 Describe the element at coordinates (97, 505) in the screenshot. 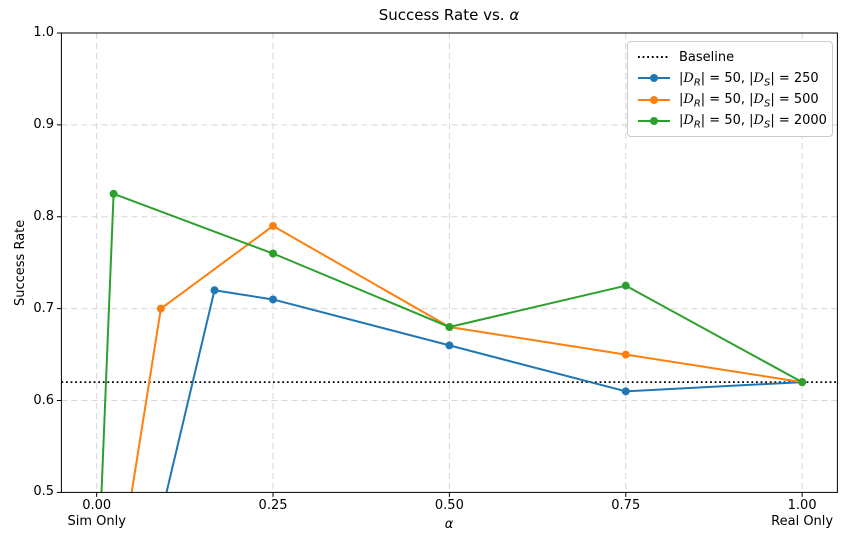

I see `x-tick-label: 0.00` at that location.